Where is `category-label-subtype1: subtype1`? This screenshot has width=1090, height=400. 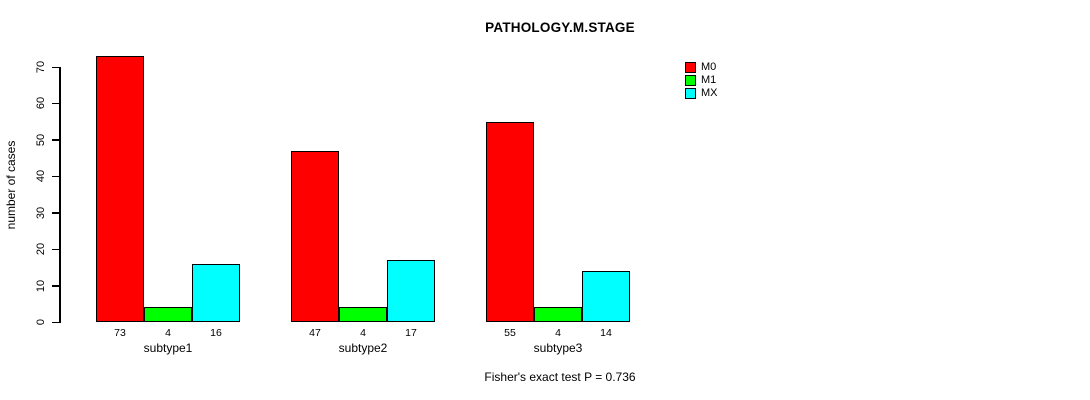 category-label-subtype1: subtype1 is located at coordinates (168, 348).